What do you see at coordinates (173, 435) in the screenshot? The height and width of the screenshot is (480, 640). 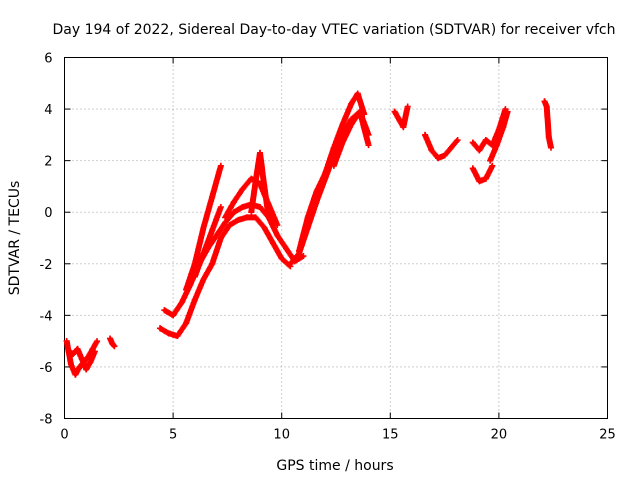 I see `x-tick-label: 5` at bounding box center [173, 435].